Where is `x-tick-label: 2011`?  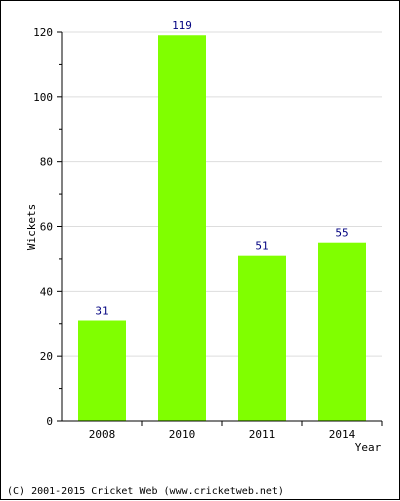
x-tick-label: 2011 is located at coordinates (262, 434).